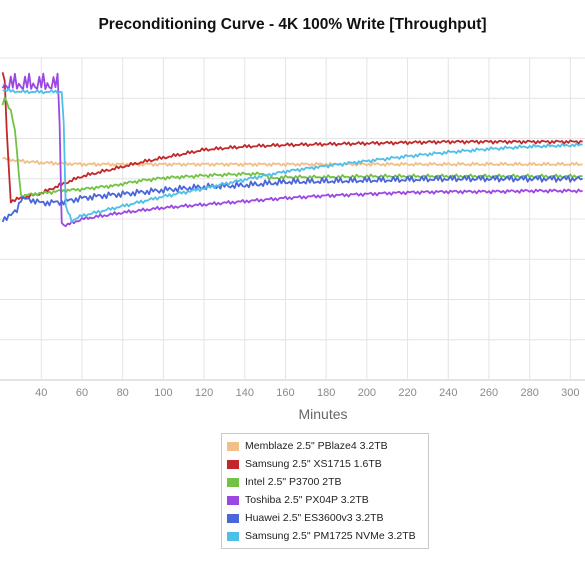  I want to click on x-tick-label: 240, so click(448, 393).